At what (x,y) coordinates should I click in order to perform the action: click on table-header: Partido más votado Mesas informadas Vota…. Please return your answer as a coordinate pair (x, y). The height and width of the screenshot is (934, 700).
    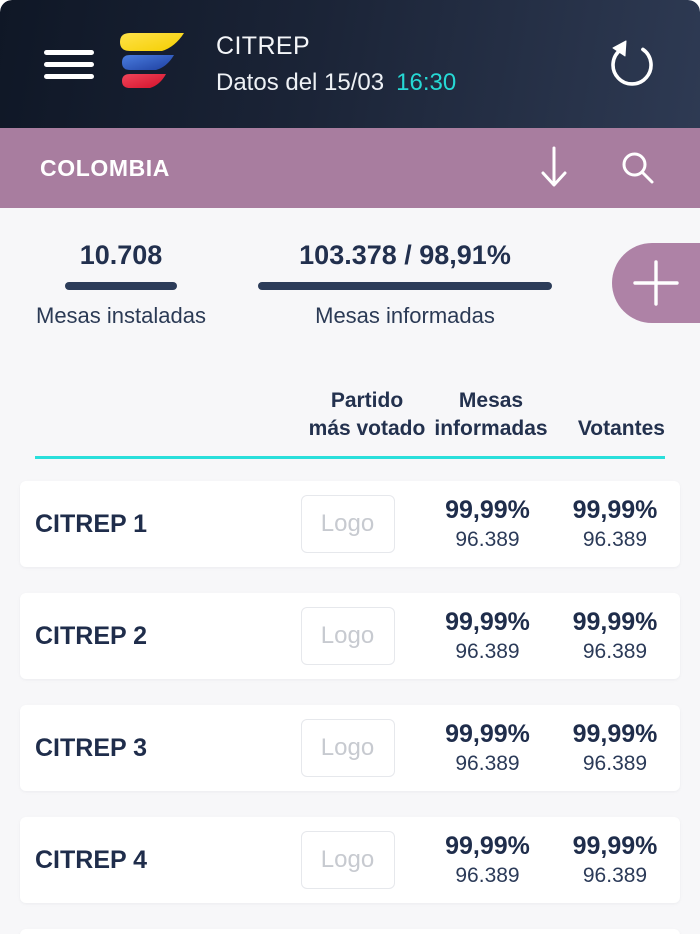
    Looking at the image, I should click on (350, 411).